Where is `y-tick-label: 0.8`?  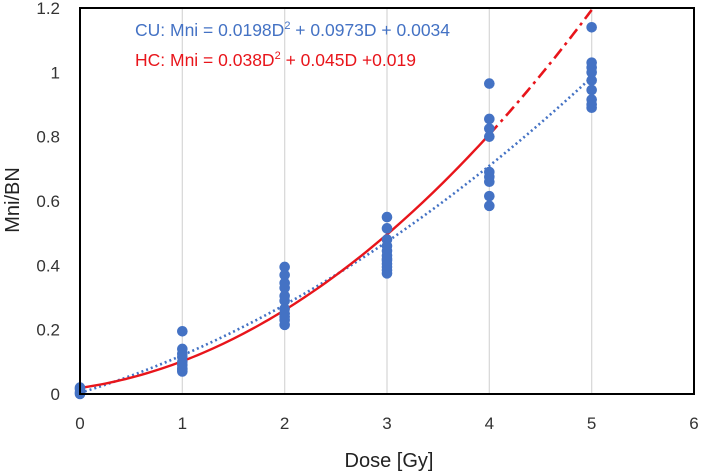
y-tick-label: 0.8 is located at coordinates (48, 137).